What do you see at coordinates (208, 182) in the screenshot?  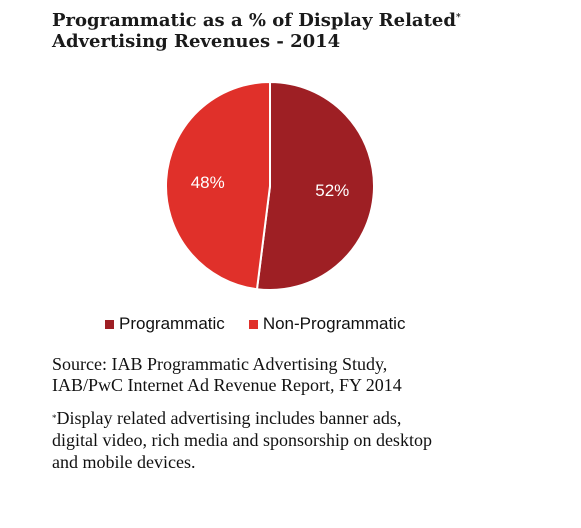 I see `pie-label-non-programmatic: 48%` at bounding box center [208, 182].